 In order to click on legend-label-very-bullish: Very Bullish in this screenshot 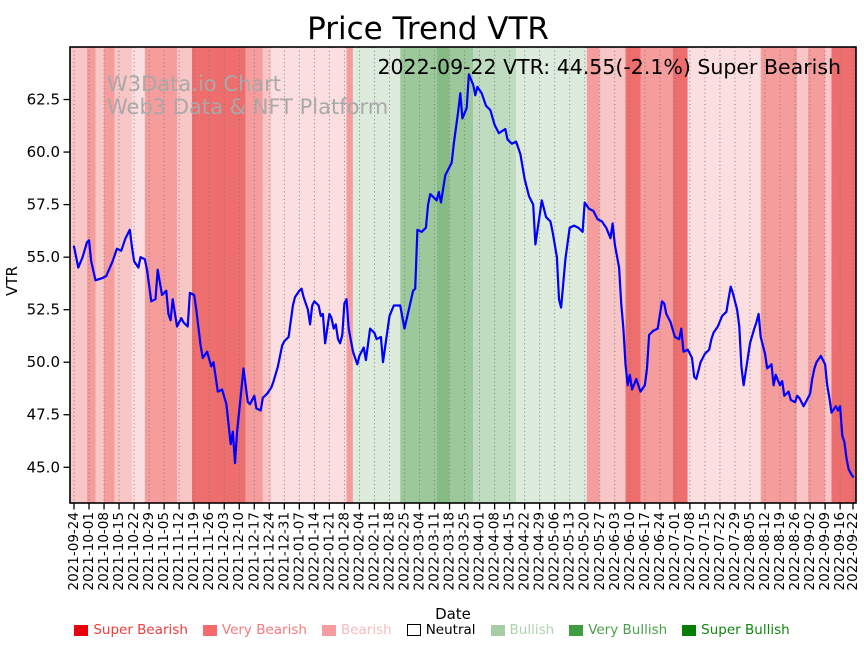, I will do `click(628, 630)`.